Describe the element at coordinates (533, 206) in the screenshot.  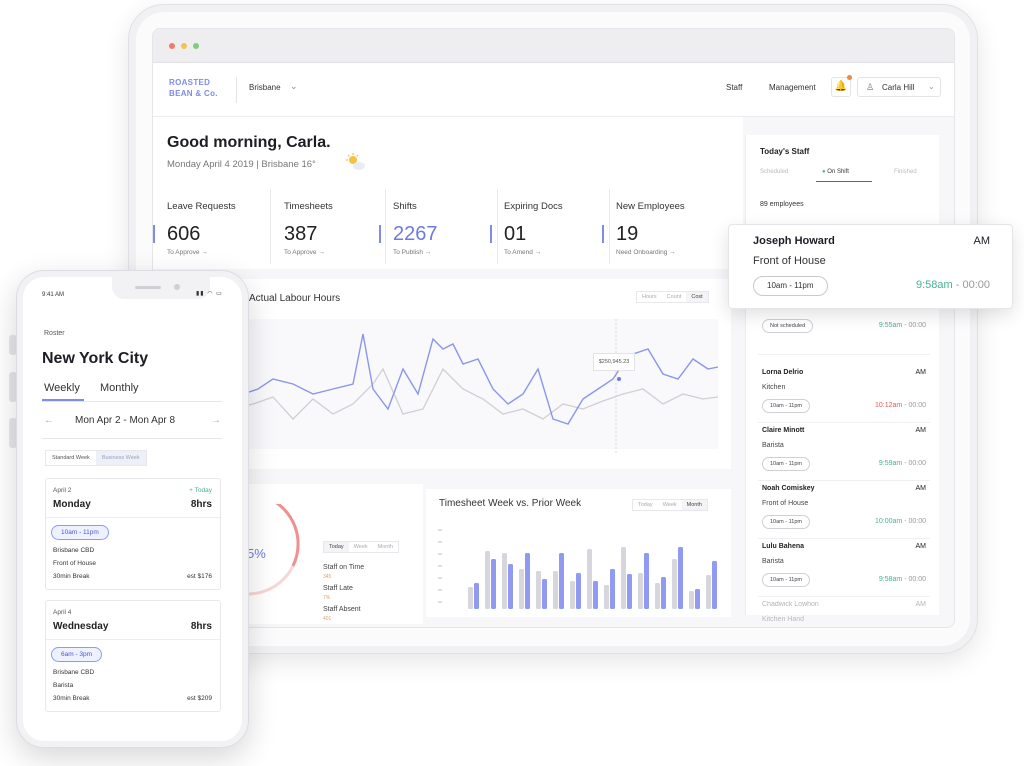
I see `stat-label: Expiring Docs` at that location.